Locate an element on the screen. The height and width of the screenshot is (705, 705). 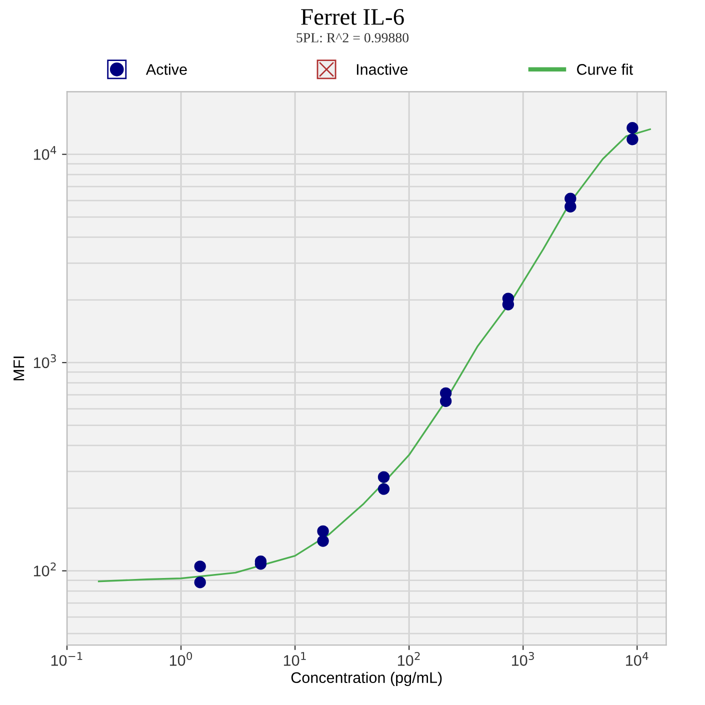
y-axis-title: MFI is located at coordinates (19, 368).